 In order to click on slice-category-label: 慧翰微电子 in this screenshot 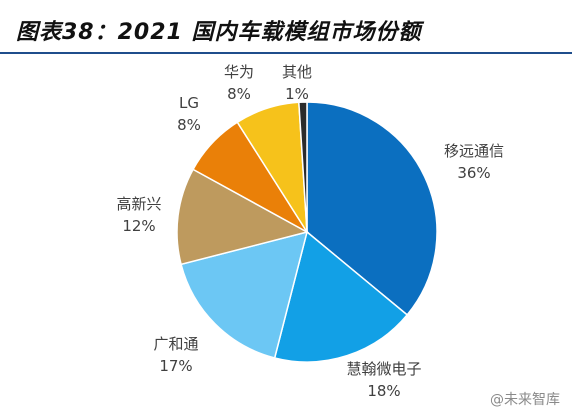, I will do `click(383, 369)`.